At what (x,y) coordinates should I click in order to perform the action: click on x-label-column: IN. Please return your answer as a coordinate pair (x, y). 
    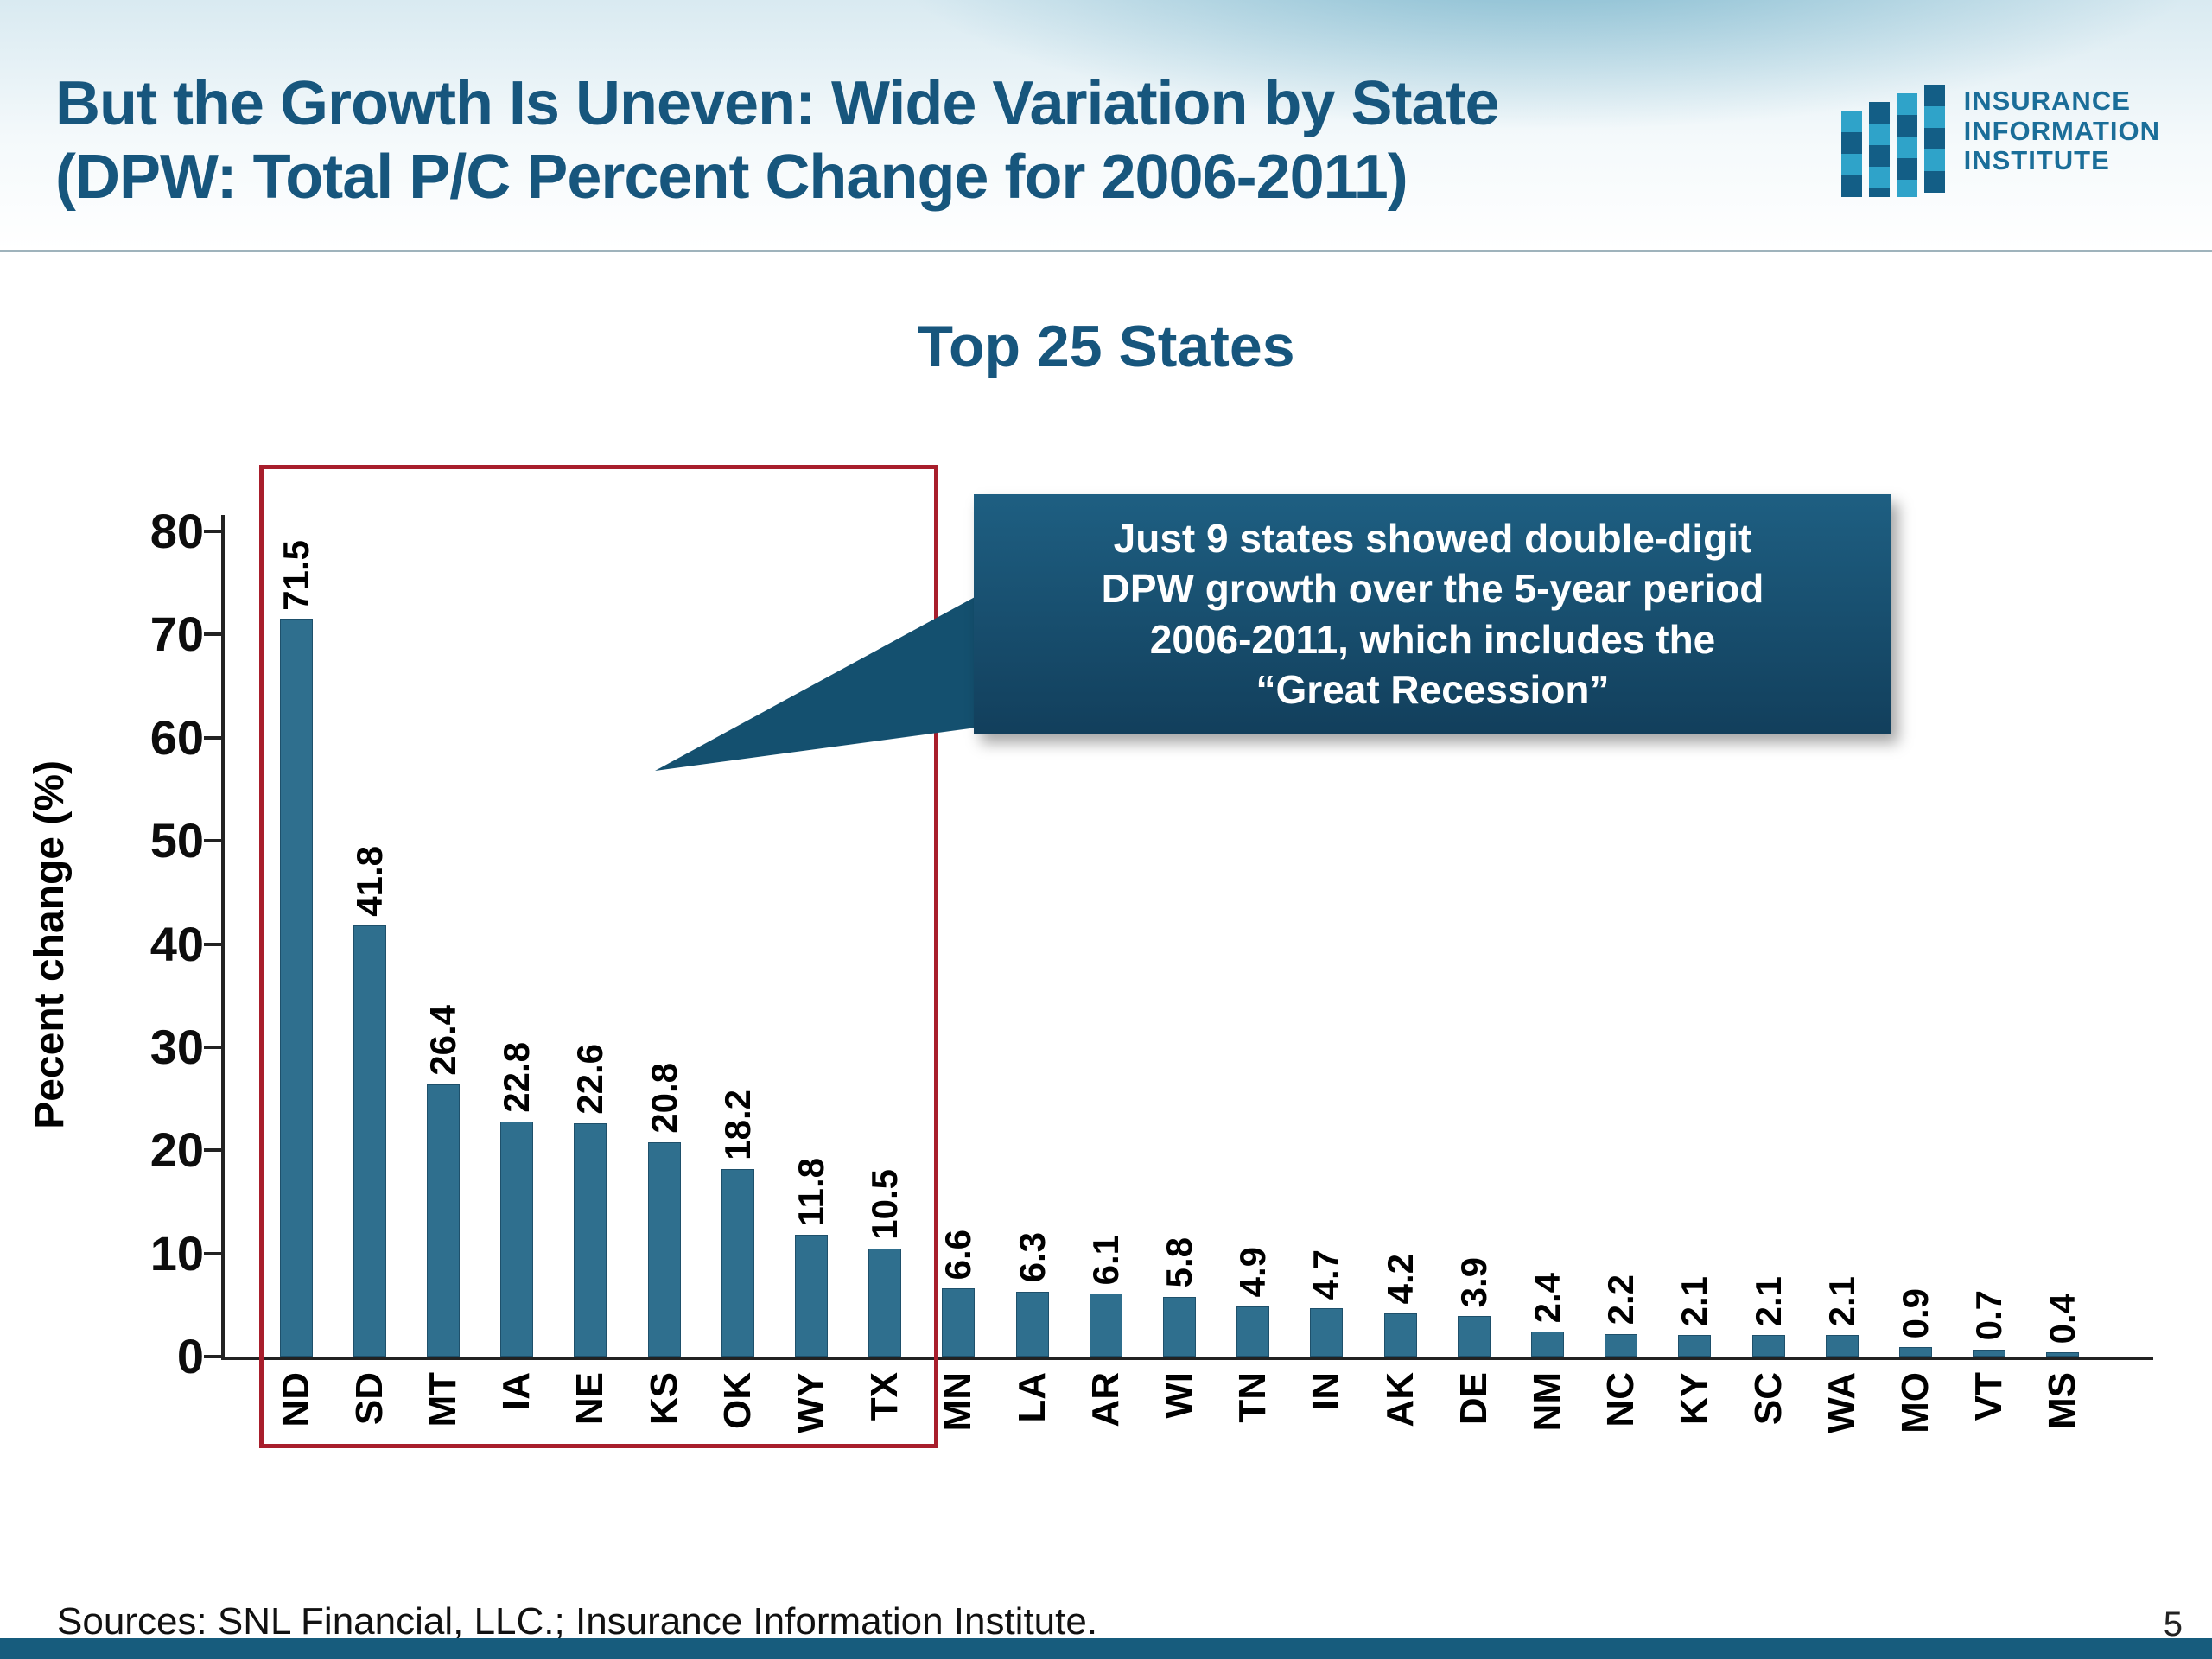
    Looking at the image, I should click on (1326, 1428).